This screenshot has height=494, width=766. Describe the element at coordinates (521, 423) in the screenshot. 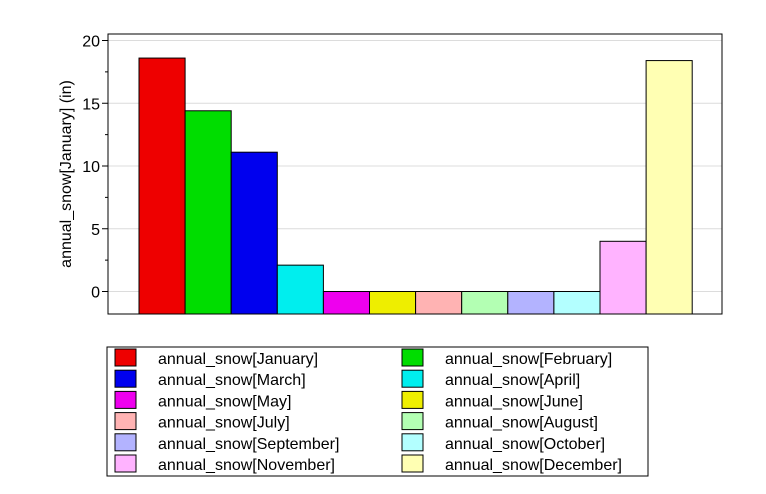

I see `legend-label: annual_snow[August]` at that location.